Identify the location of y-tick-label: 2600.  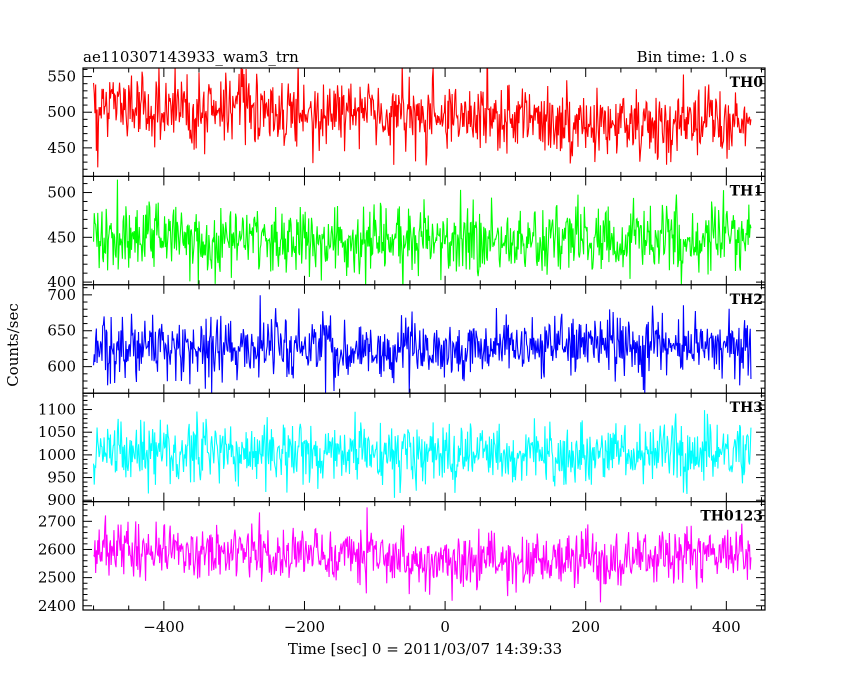
(57, 549).